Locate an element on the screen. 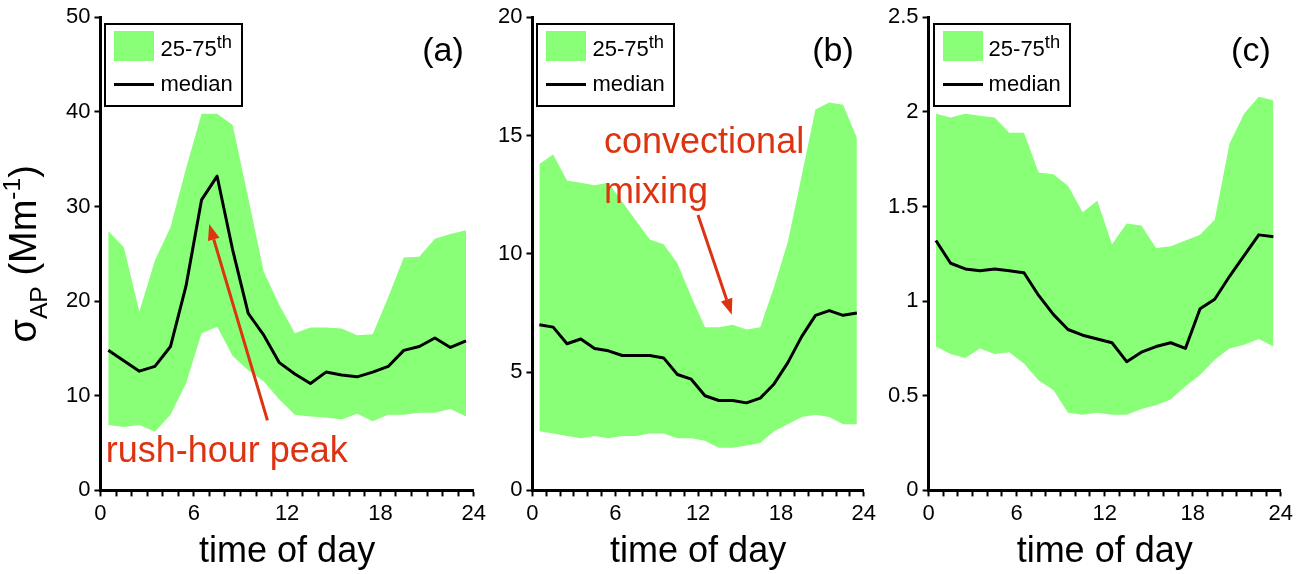  y-tick-label: 2.5 is located at coordinates (903, 16).